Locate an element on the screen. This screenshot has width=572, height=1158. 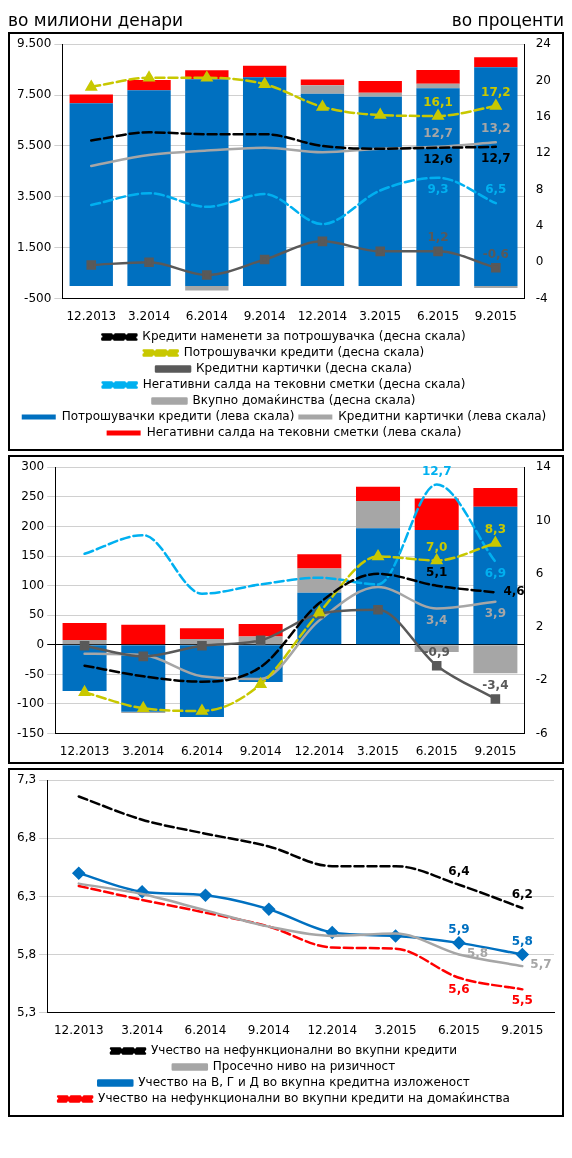
data-label: 5,8 is located at coordinates (522, 940).